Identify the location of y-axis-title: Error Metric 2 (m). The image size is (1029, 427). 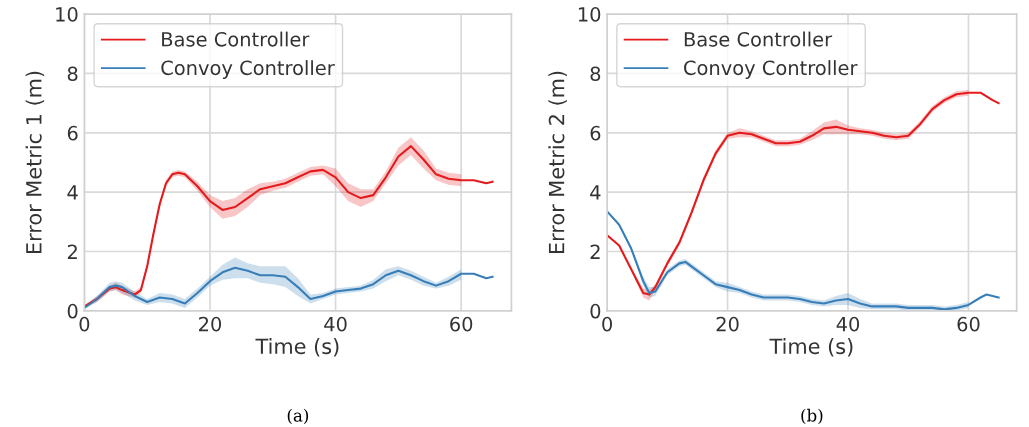
(557, 162).